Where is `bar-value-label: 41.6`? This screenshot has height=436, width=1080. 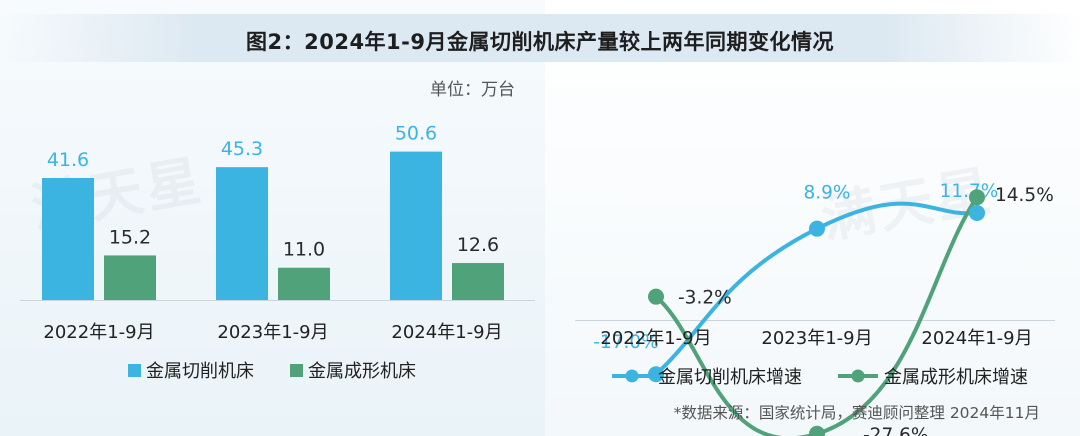 bar-value-label: 41.6 is located at coordinates (68, 160).